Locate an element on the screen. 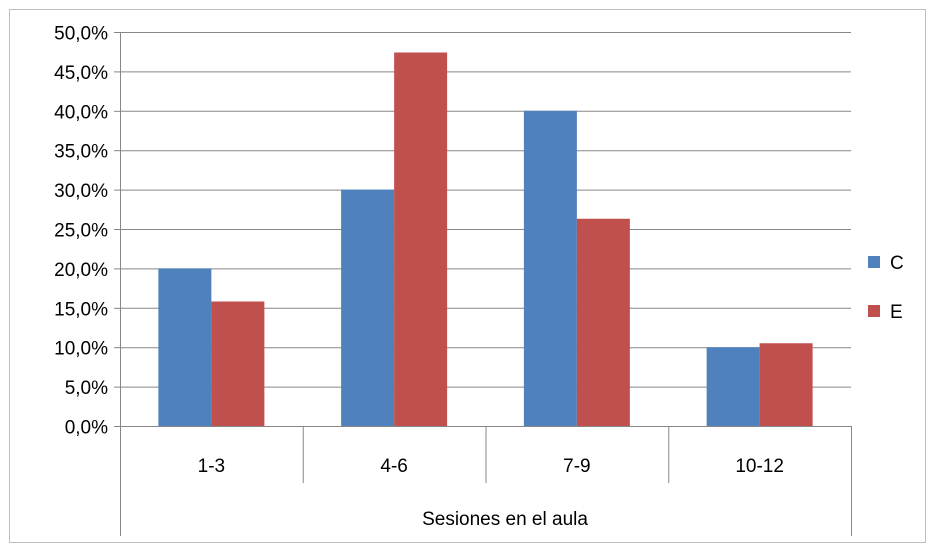 The image size is (937, 553). y-tick-label: 20,0% is located at coordinates (81, 270).